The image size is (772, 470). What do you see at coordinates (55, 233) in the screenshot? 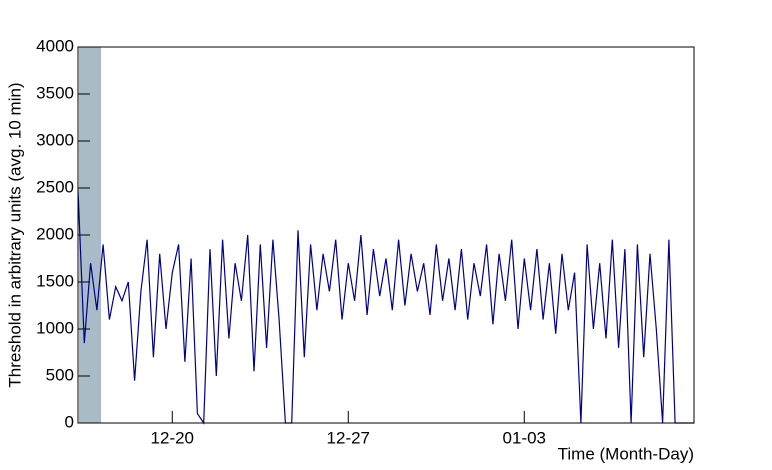
I see `y-tick-label: 2000` at bounding box center [55, 233].